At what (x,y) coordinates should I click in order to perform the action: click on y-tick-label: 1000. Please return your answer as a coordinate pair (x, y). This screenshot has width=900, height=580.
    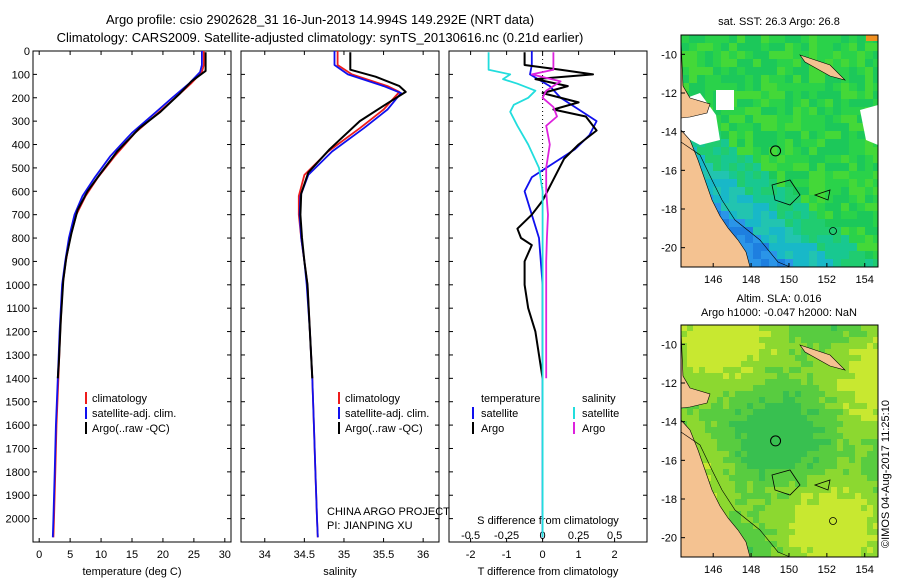
    Looking at the image, I should click on (18, 286).